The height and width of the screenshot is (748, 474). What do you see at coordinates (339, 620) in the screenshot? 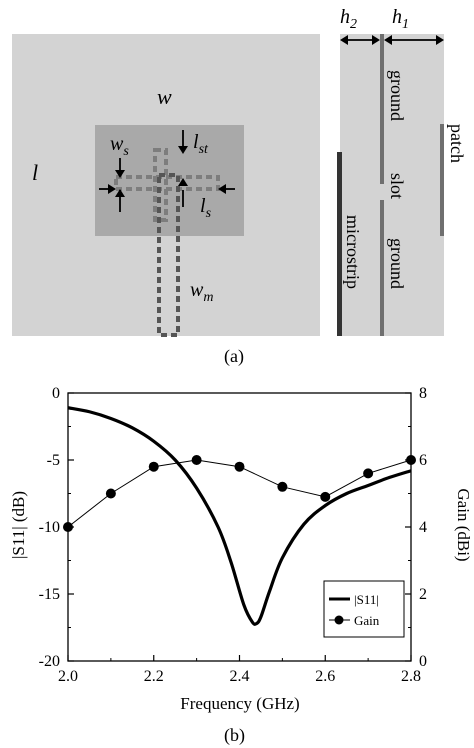
I see `legend-gain-marker` at bounding box center [339, 620].